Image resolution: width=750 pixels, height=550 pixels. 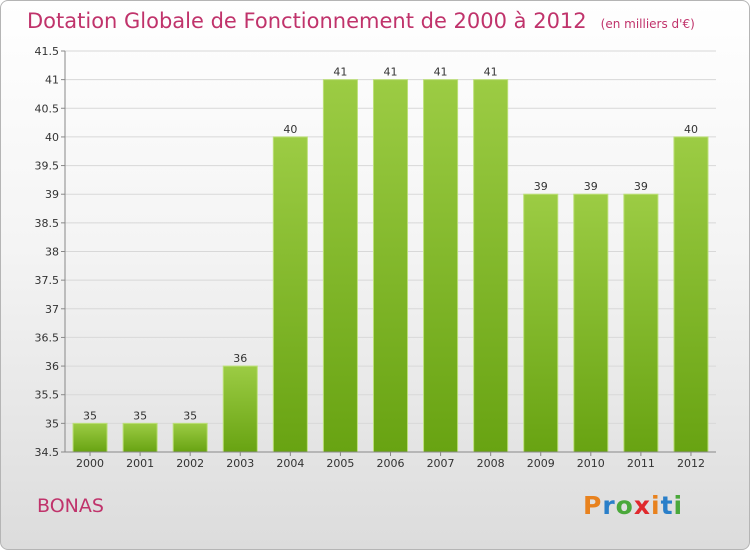 What do you see at coordinates (47, 337) in the screenshot?
I see `y-tick-label: 36.5` at bounding box center [47, 337].